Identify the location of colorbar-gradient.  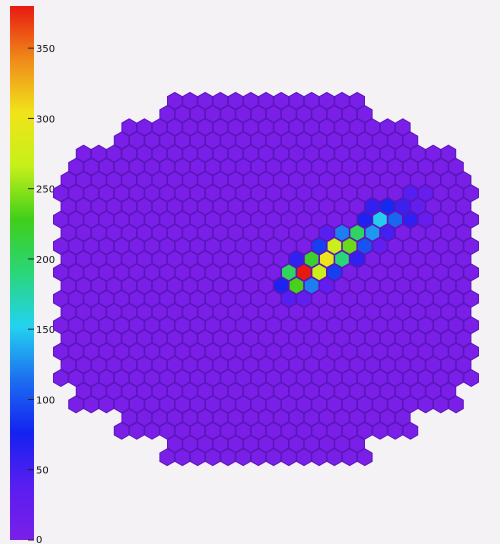
(22, 273).